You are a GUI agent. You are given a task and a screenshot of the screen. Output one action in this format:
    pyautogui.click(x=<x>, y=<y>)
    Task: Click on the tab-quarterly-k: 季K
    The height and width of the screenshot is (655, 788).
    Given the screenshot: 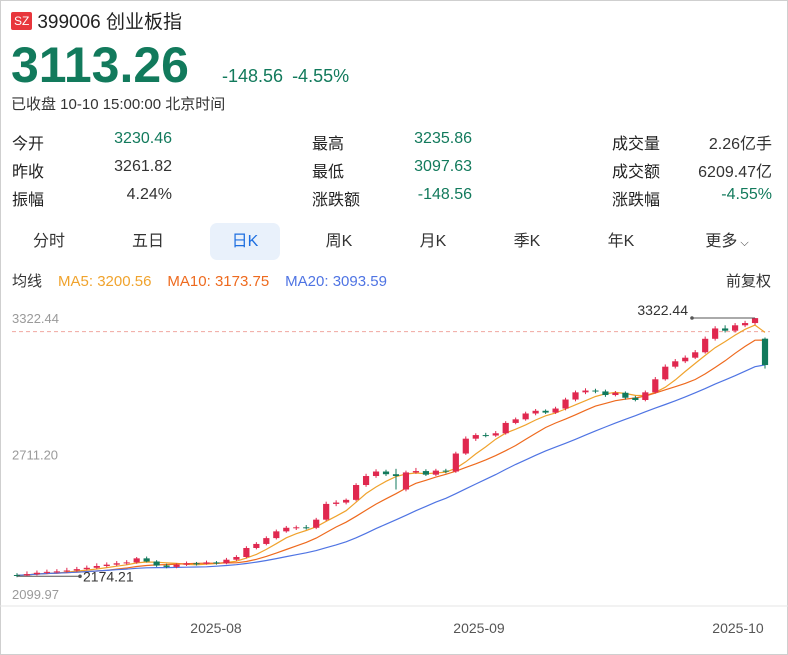 What is the action you would take?
    pyautogui.click(x=527, y=241)
    